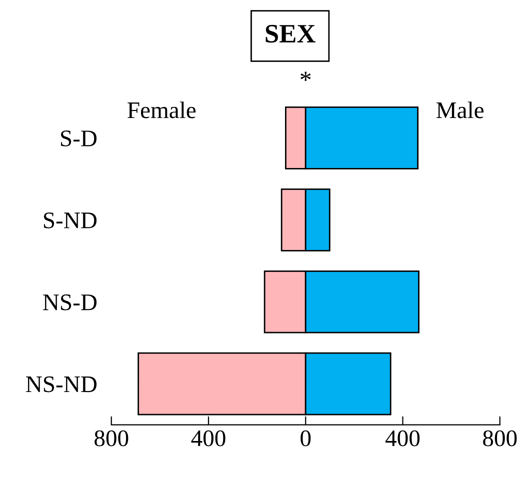 This screenshot has height=480, width=518. I want to click on chart-title: SEX, so click(291, 33).